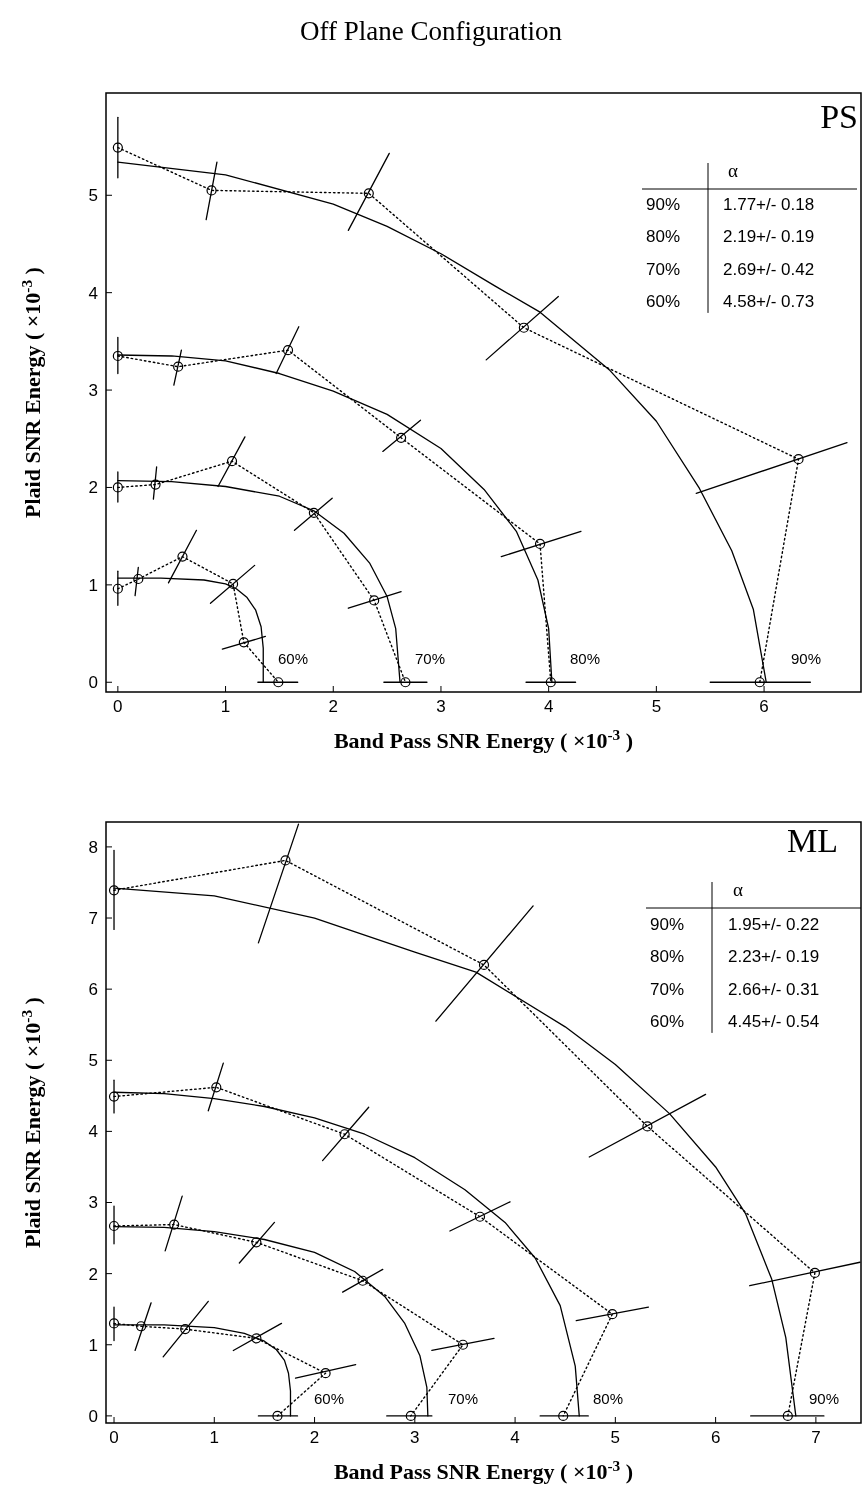 Image resolution: width=862 pixels, height=1499 pixels. What do you see at coordinates (93, 918) in the screenshot?
I see `y-tick-label: 7` at bounding box center [93, 918].